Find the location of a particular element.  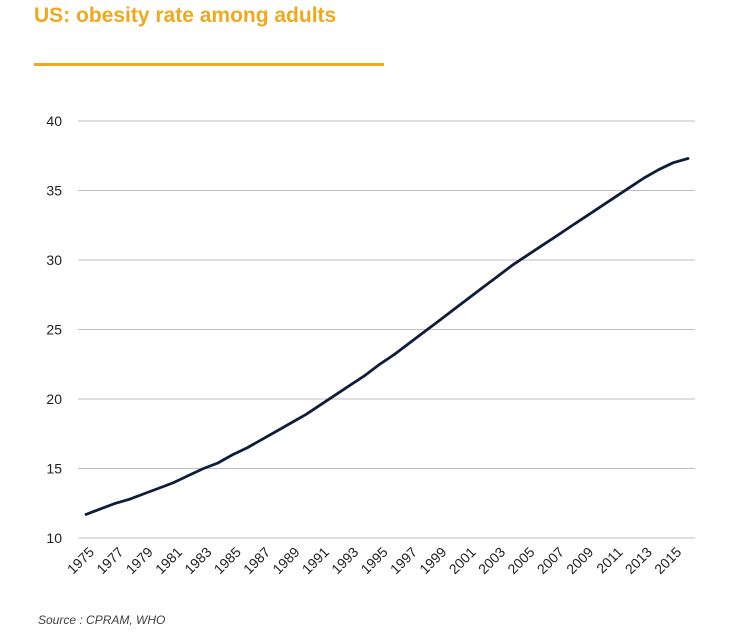

data-point-1982 is located at coordinates (188, 475).